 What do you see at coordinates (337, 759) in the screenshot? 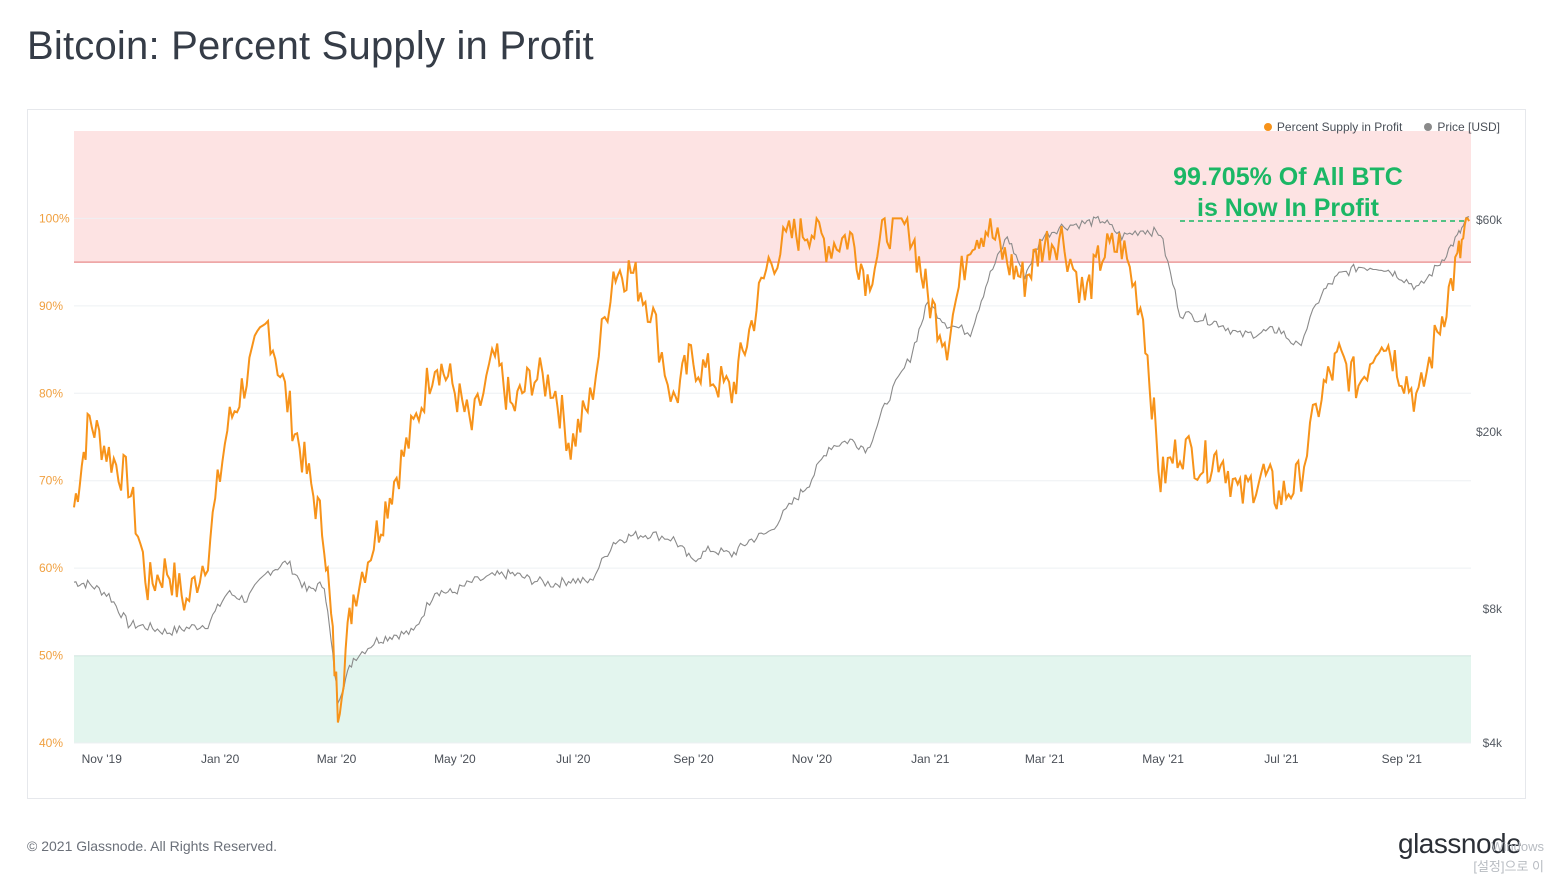
I see `x-tick-label: Mar '20` at bounding box center [337, 759].